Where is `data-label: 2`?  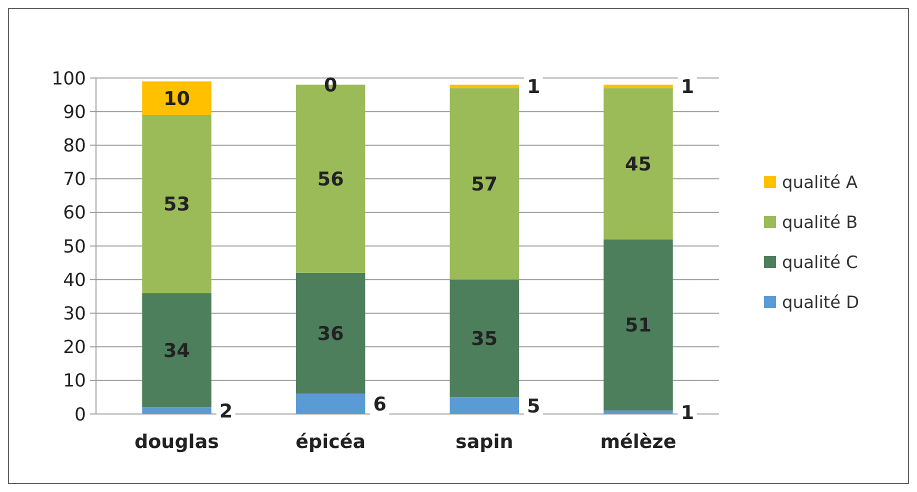
data-label: 2 is located at coordinates (226, 411).